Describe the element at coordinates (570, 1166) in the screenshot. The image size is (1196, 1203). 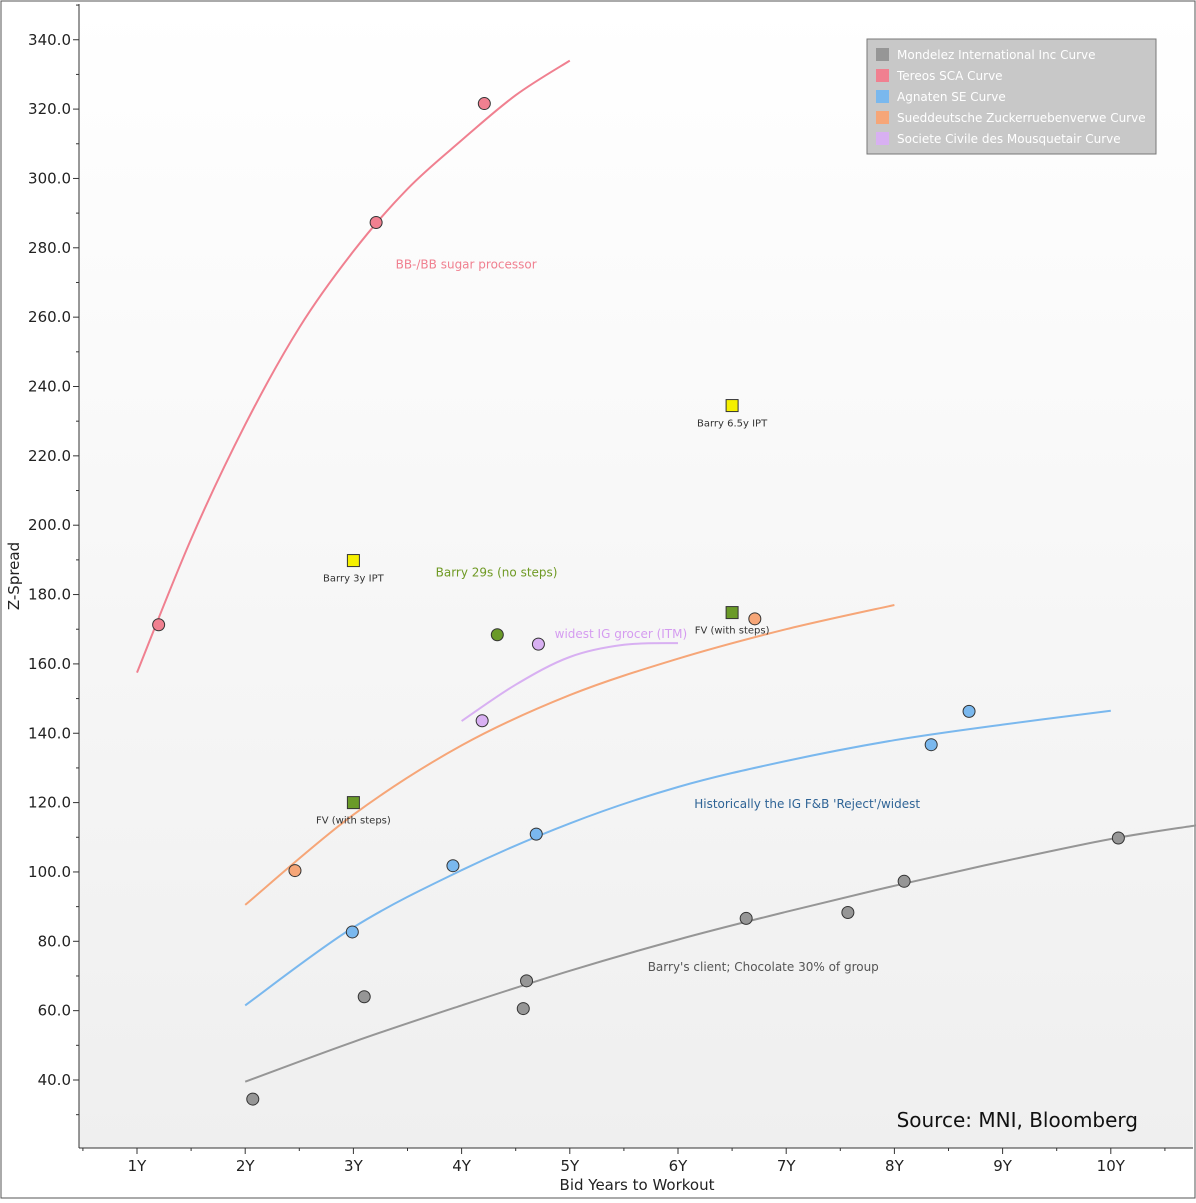
I see `x-tick-label: 5Y` at that location.